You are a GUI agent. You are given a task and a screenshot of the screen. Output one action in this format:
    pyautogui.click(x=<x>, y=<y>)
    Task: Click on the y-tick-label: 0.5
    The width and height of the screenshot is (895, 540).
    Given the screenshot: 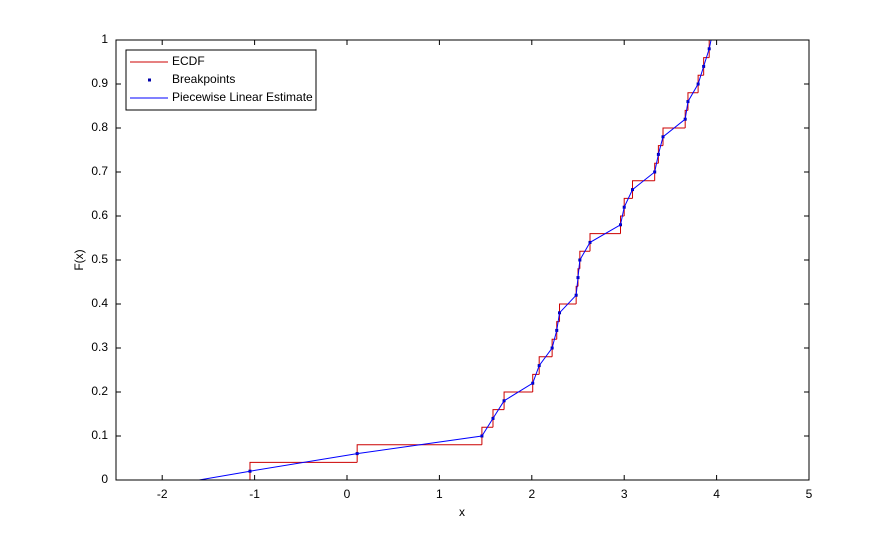 What is the action you would take?
    pyautogui.click(x=99, y=259)
    